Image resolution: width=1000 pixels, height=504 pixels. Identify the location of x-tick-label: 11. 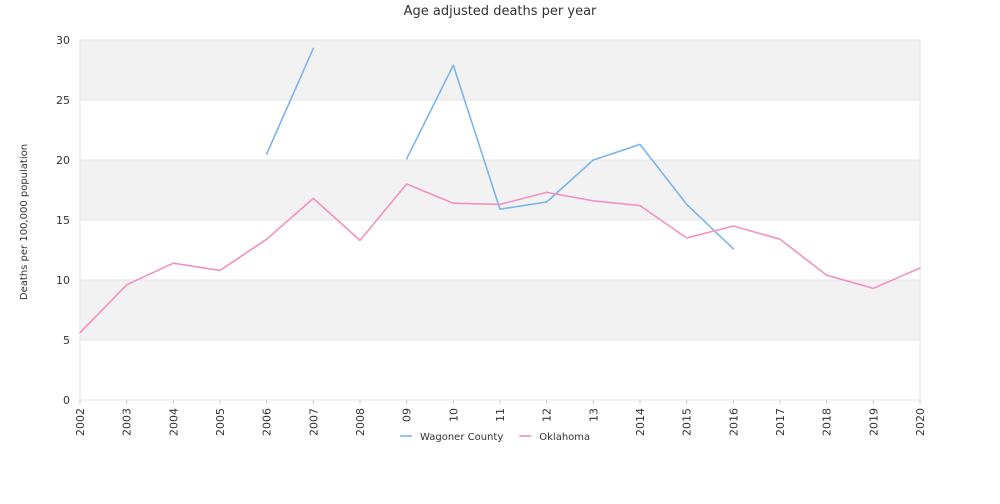
(500, 415).